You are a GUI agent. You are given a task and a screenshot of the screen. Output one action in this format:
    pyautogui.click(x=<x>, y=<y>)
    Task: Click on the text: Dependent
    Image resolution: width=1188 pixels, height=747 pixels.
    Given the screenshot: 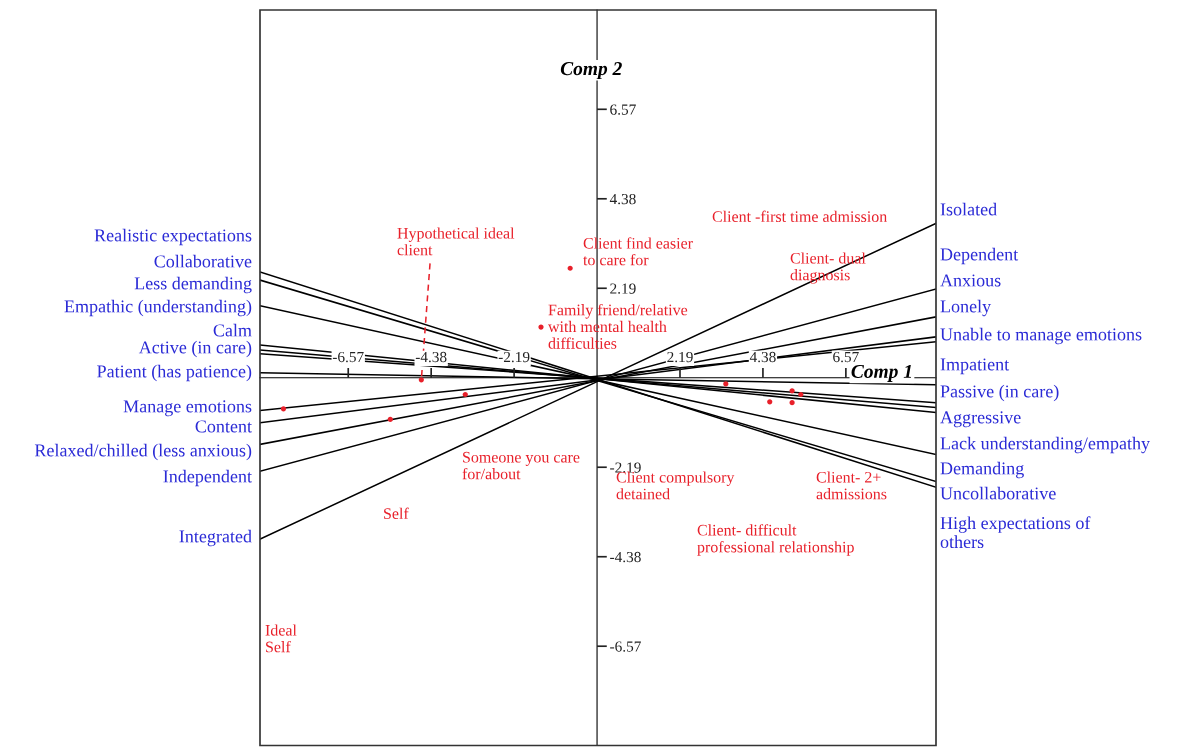 What is the action you would take?
    pyautogui.click(x=979, y=256)
    